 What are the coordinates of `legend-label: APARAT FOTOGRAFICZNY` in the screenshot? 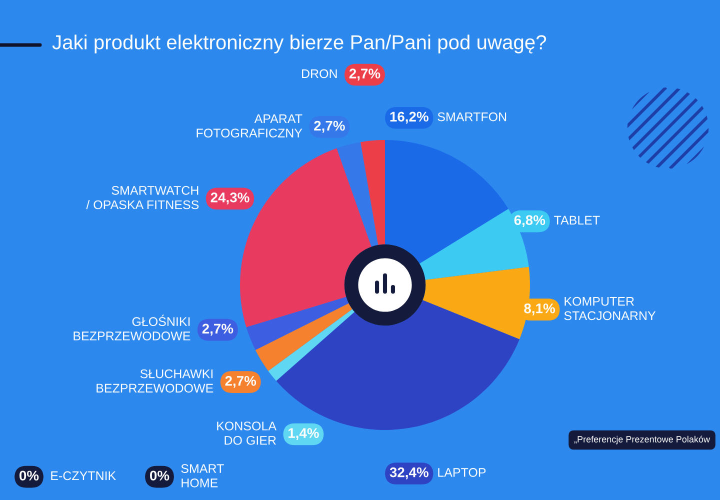 It's located at (249, 126).